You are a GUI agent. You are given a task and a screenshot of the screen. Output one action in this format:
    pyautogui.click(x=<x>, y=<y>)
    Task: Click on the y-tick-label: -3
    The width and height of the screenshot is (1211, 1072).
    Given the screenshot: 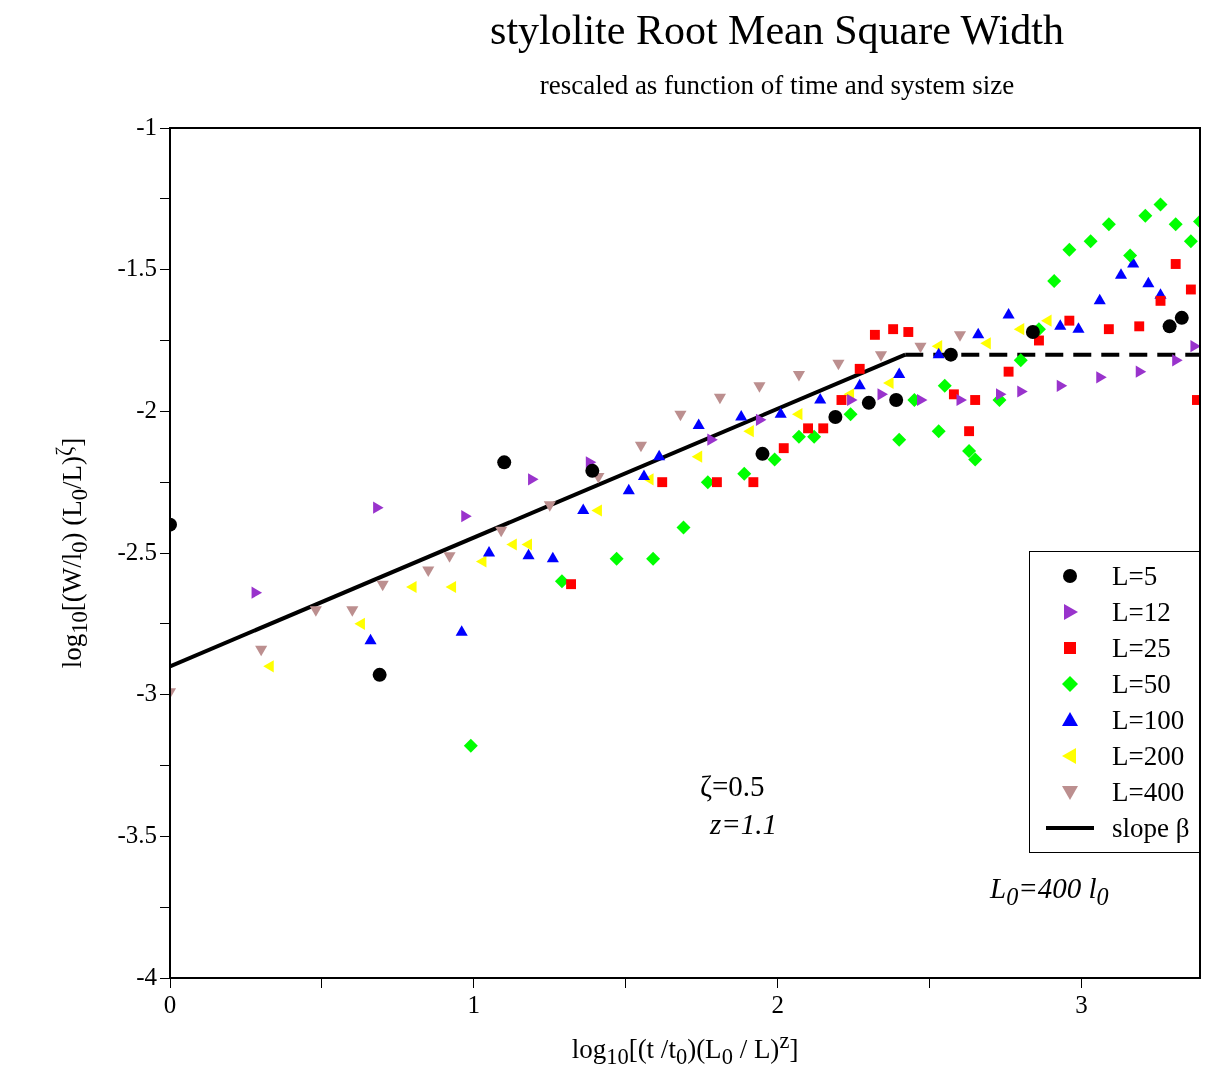 What is the action you would take?
    pyautogui.click(x=146, y=693)
    